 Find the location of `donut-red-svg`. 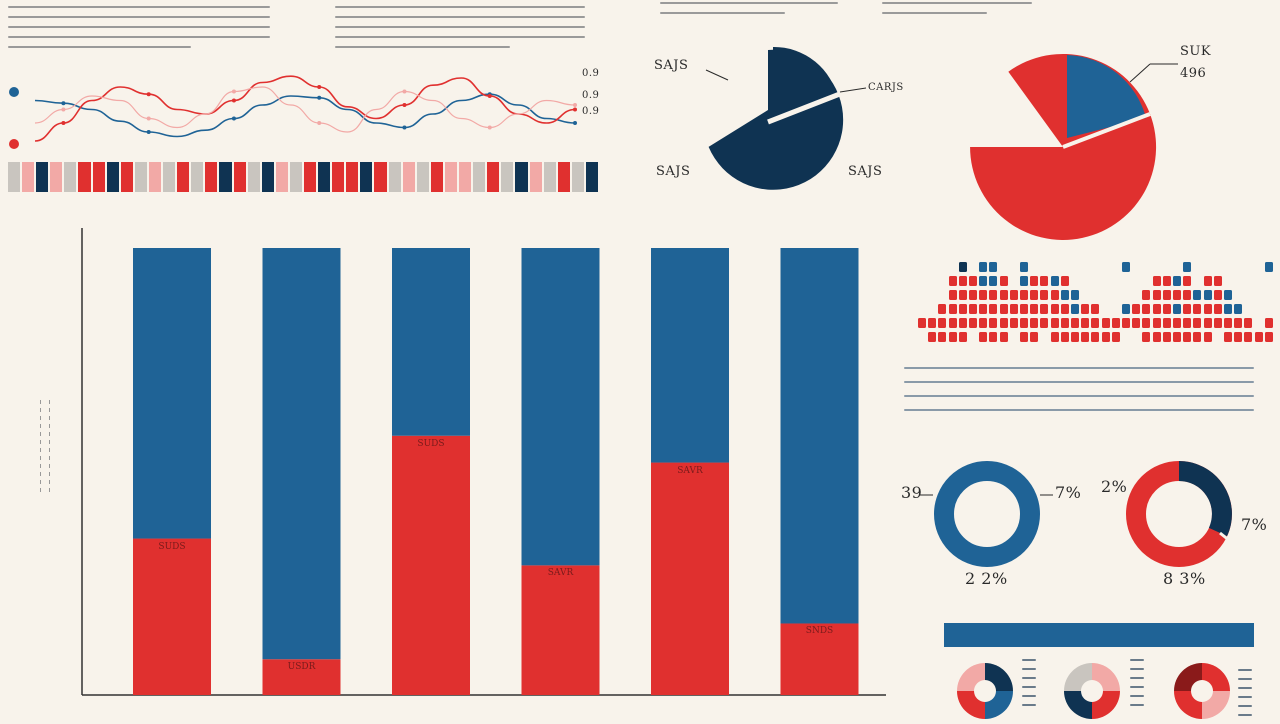

donut-red-svg is located at coordinates (1179, 514).